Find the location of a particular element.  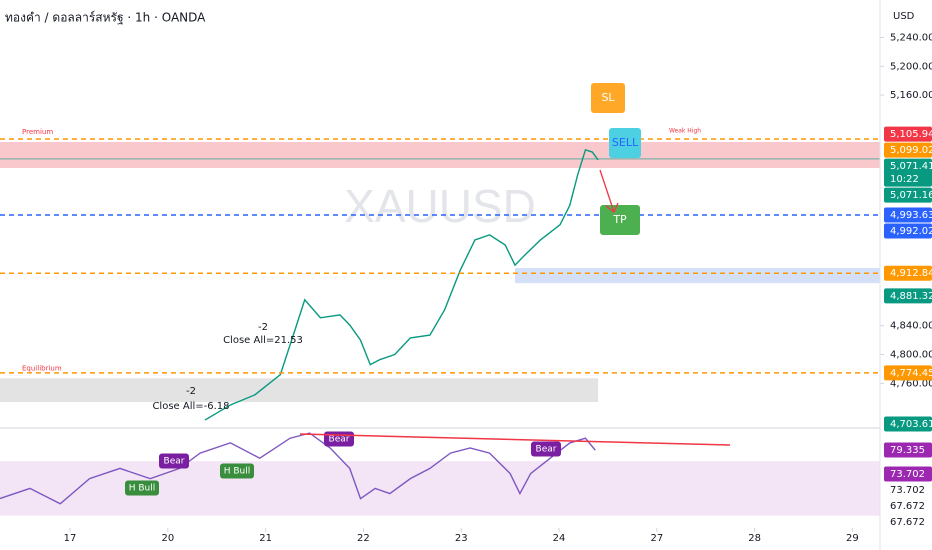

x-tick-label: 23 is located at coordinates (461, 538).